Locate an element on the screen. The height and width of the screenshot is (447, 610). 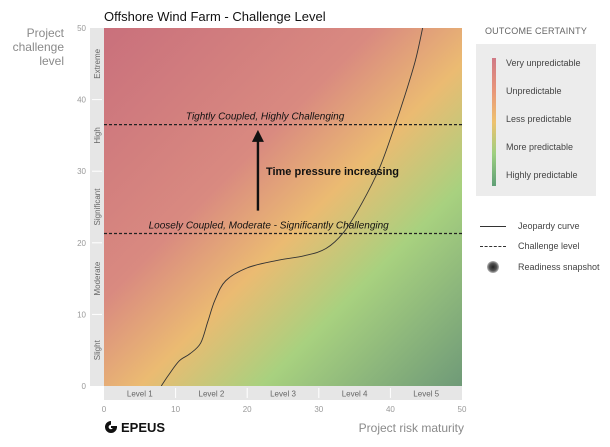
x-band-label: Level 3 is located at coordinates (283, 394).